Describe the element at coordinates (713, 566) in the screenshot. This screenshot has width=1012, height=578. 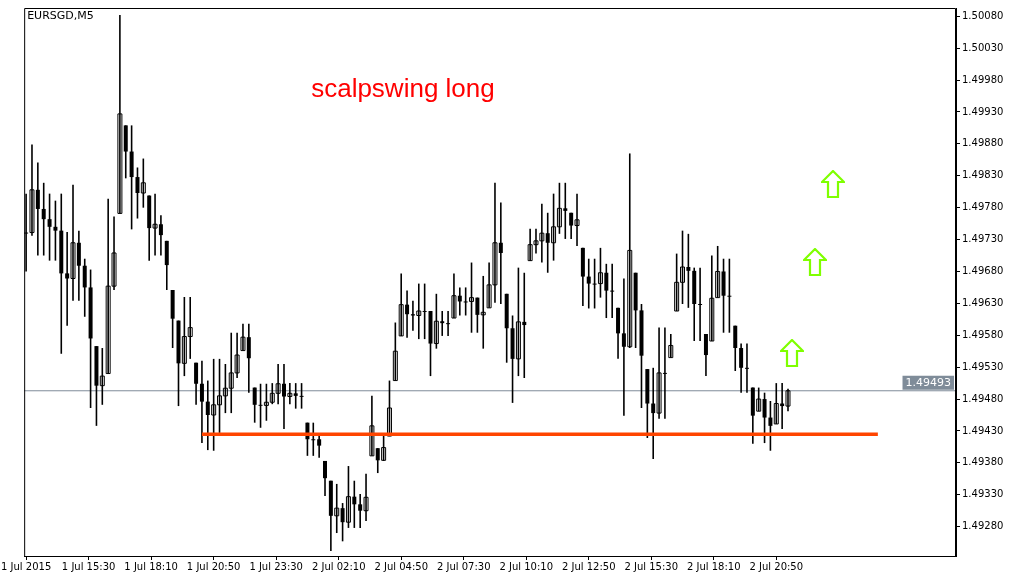
I see `x-tick-label: 2 Jul 18:10` at that location.